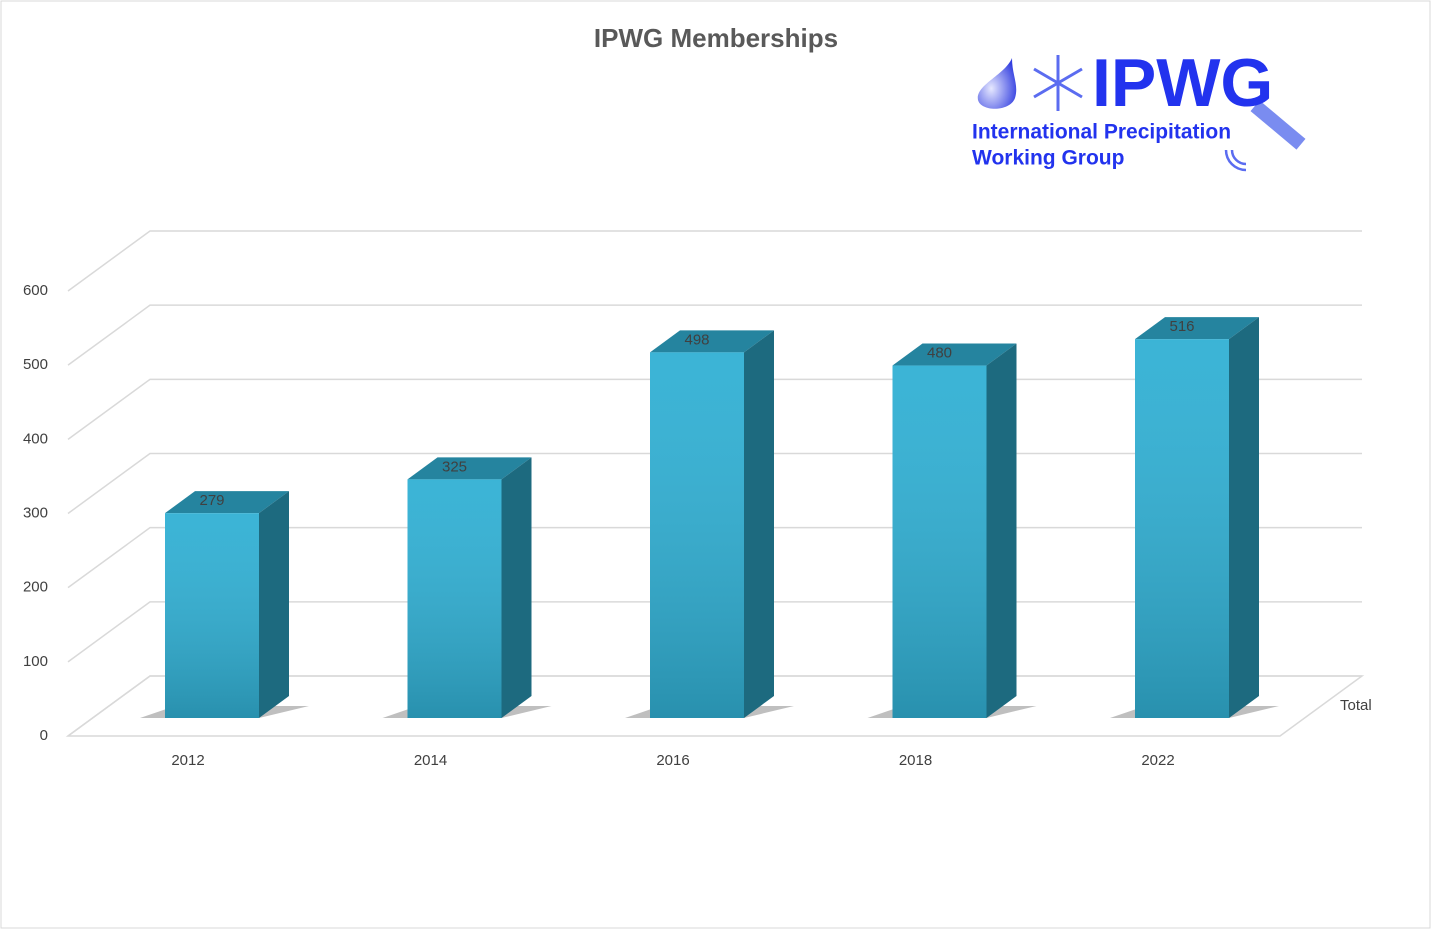  I want to click on y-tick-label: 500, so click(35, 364).